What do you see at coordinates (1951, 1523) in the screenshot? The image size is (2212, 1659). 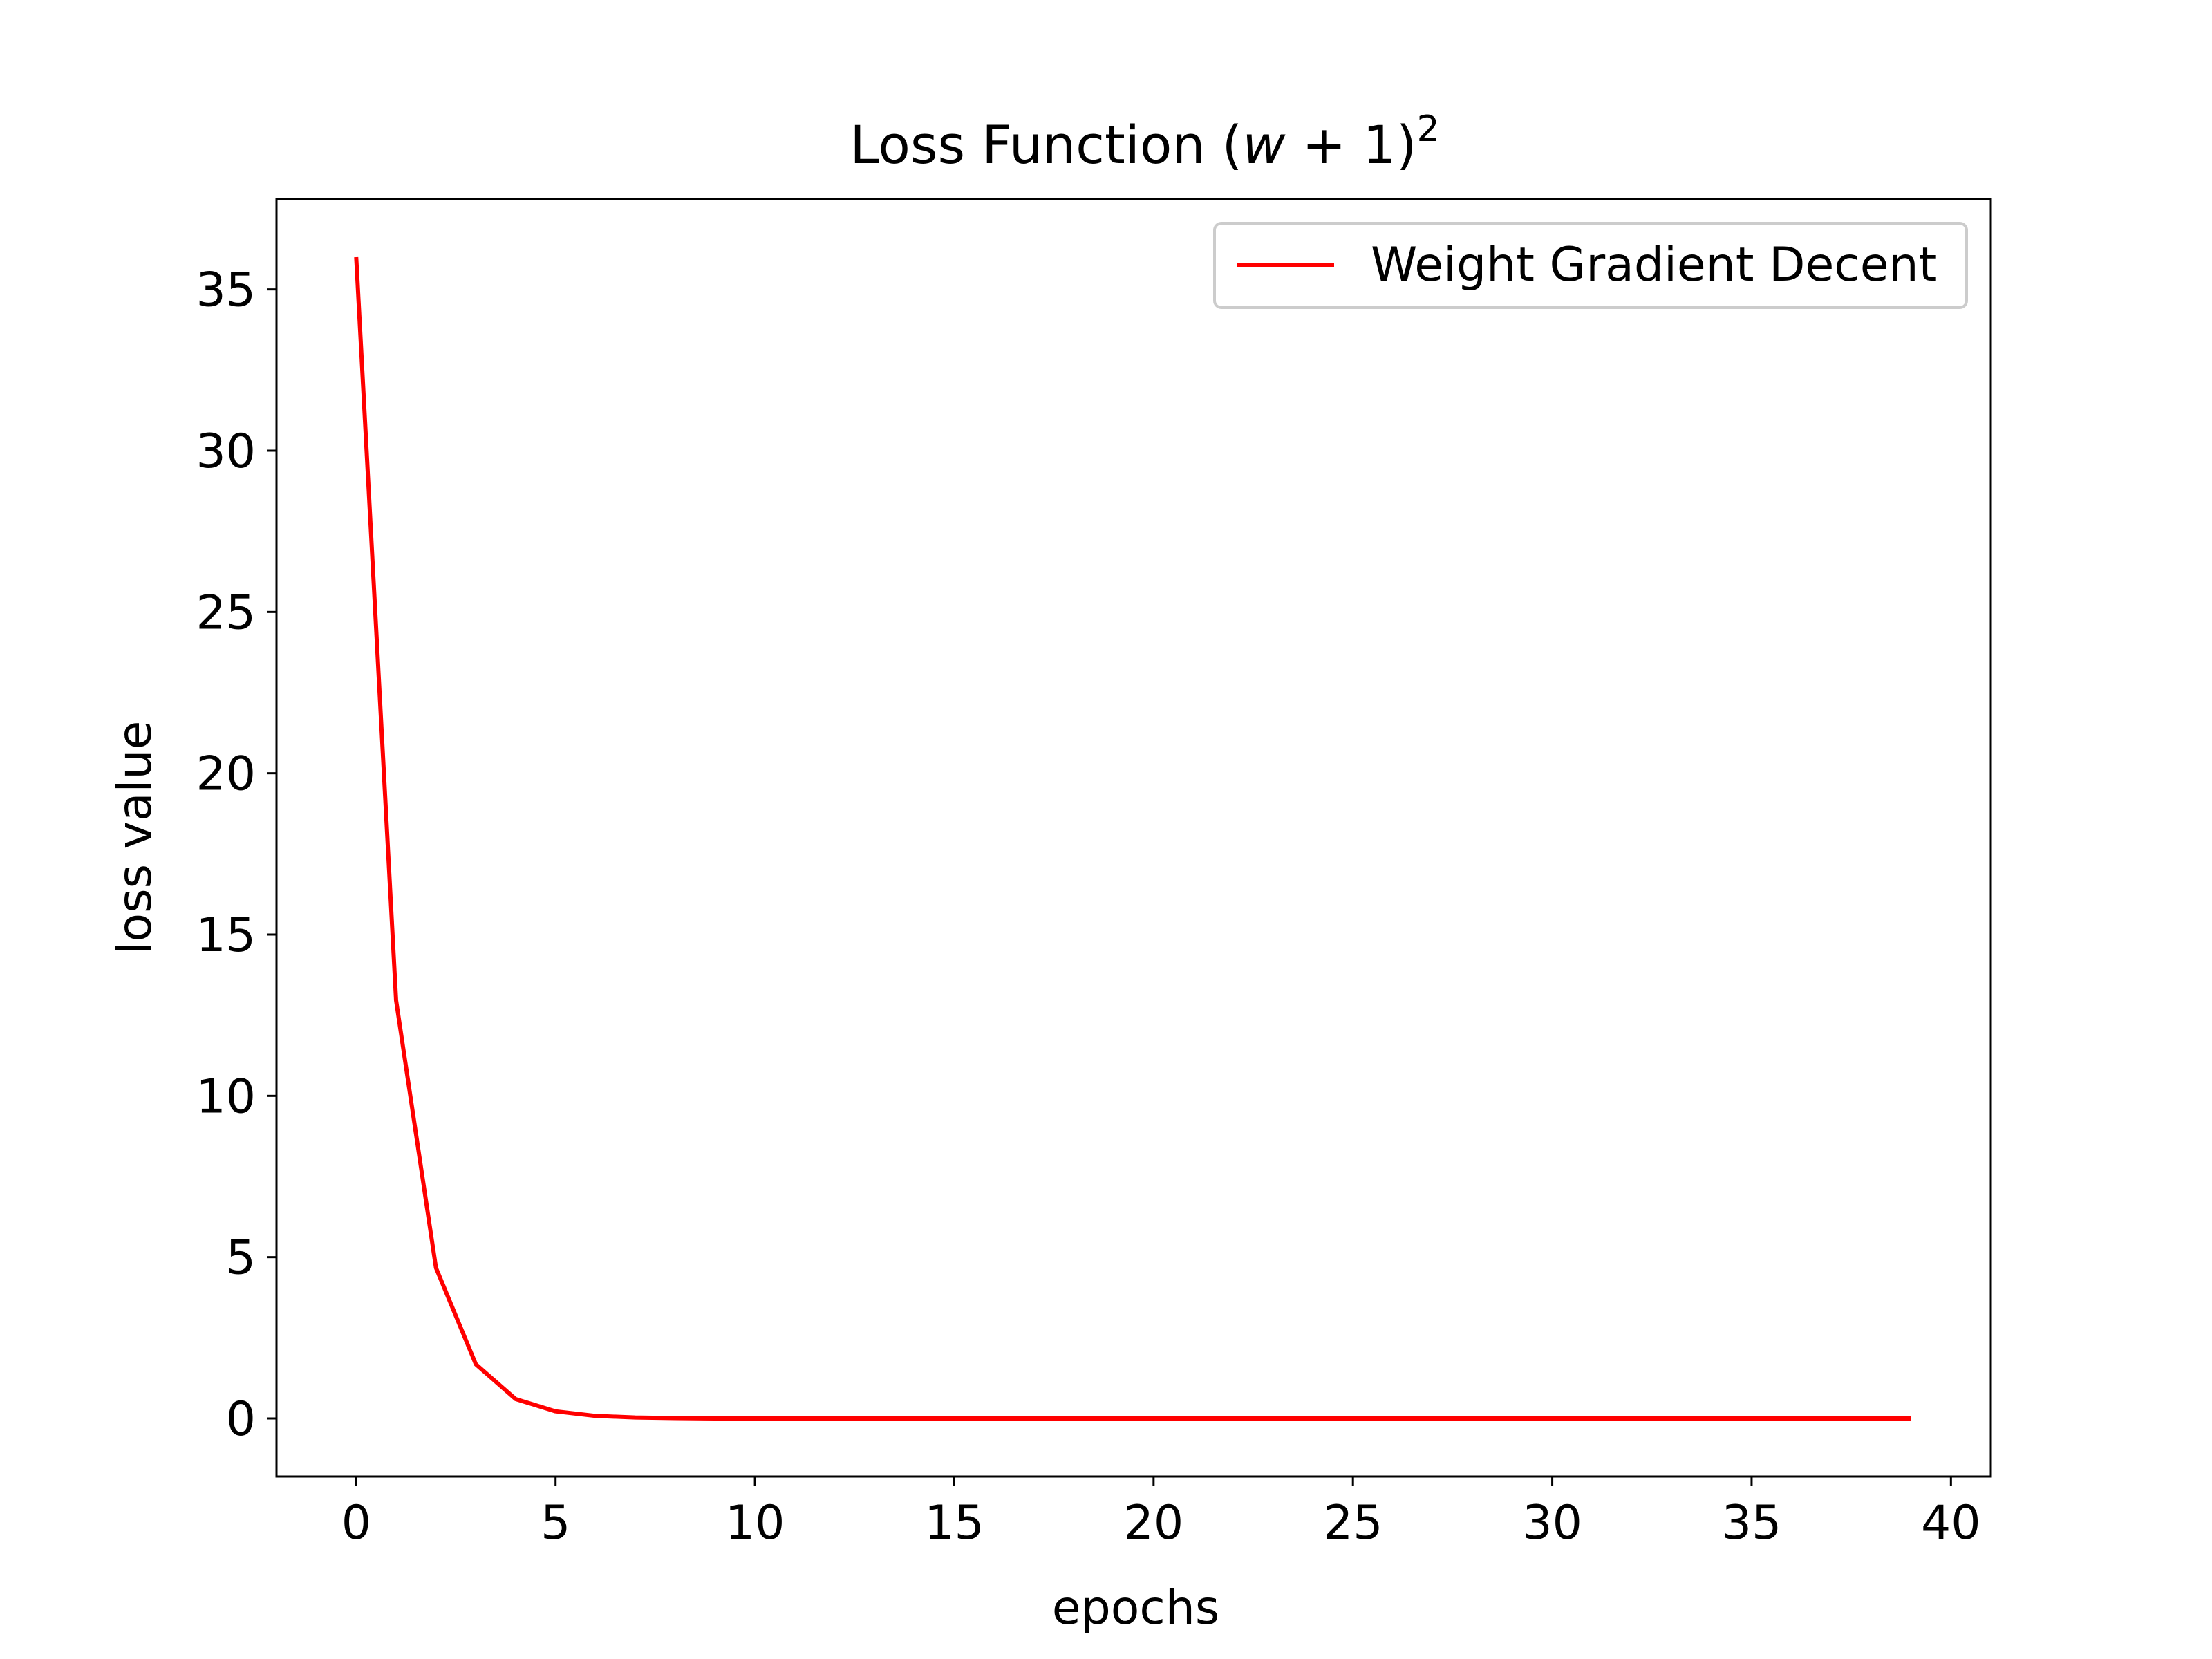 I see `x-tick-label: 40` at bounding box center [1951, 1523].